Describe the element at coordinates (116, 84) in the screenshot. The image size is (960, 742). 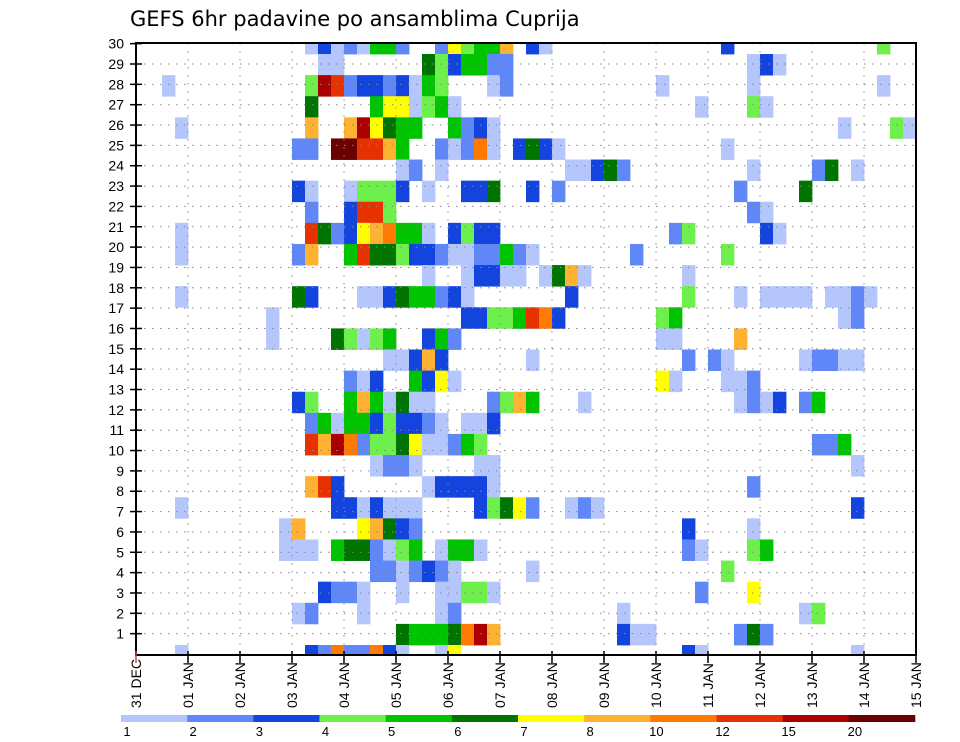
I see `y-tick-label: 28` at that location.